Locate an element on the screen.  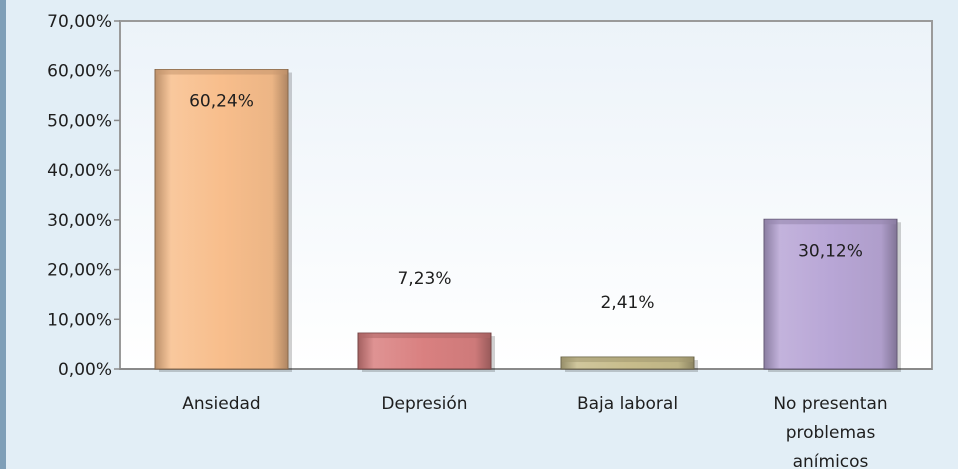
data-label: 2,41% is located at coordinates (627, 303).